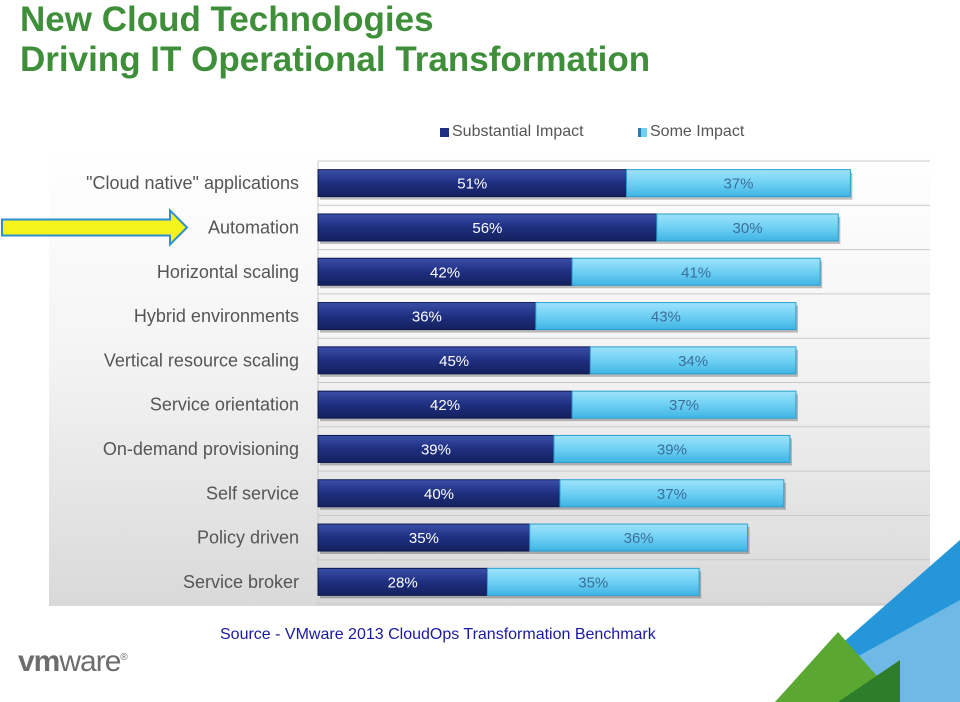 The height and width of the screenshot is (702, 960). I want to click on data-label-some: 34%, so click(693, 361).